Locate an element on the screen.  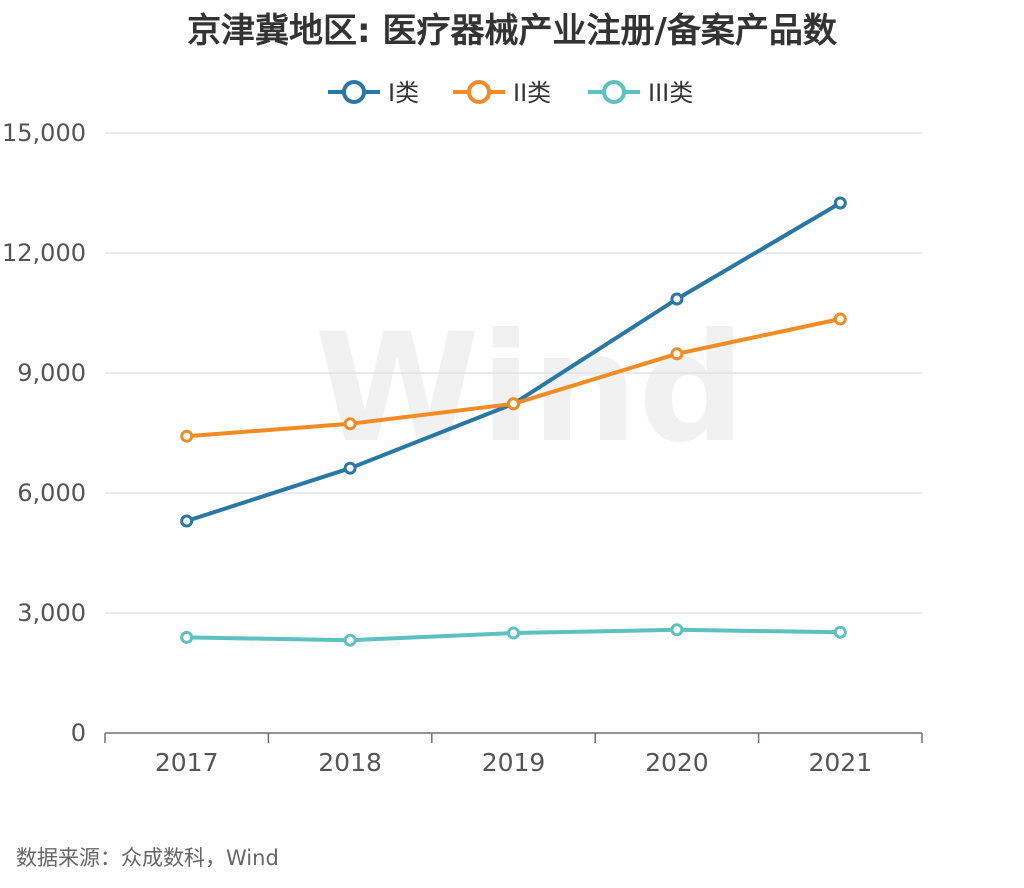
watermark: Wind is located at coordinates (529, 389).